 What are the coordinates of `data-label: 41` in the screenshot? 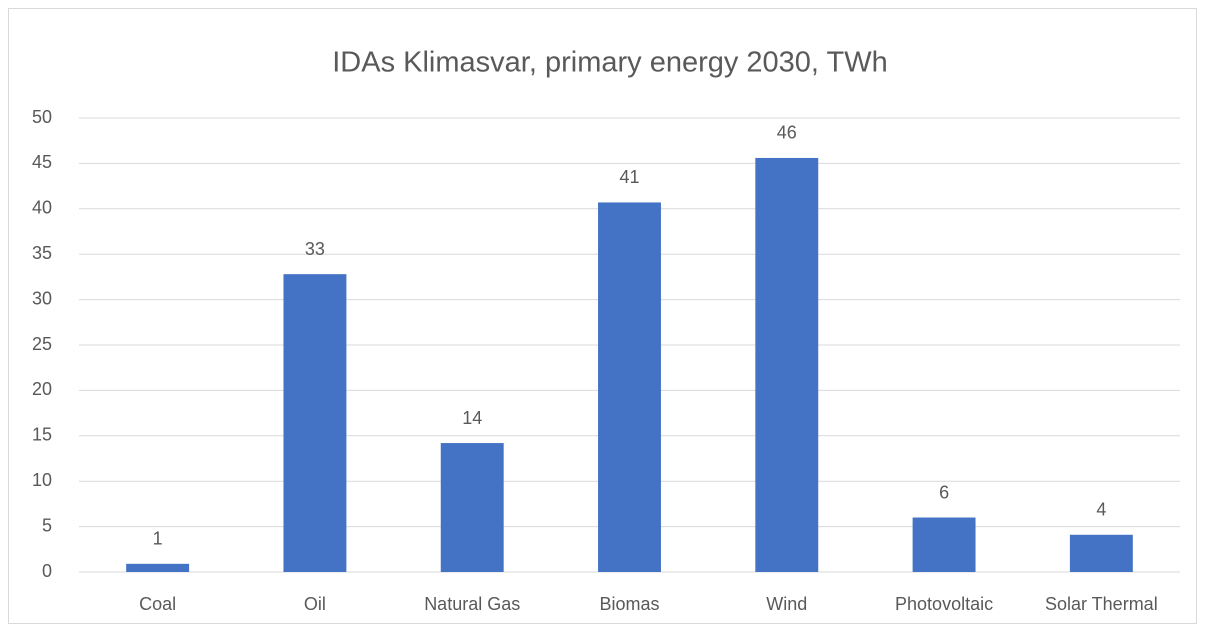 It's located at (629, 177).